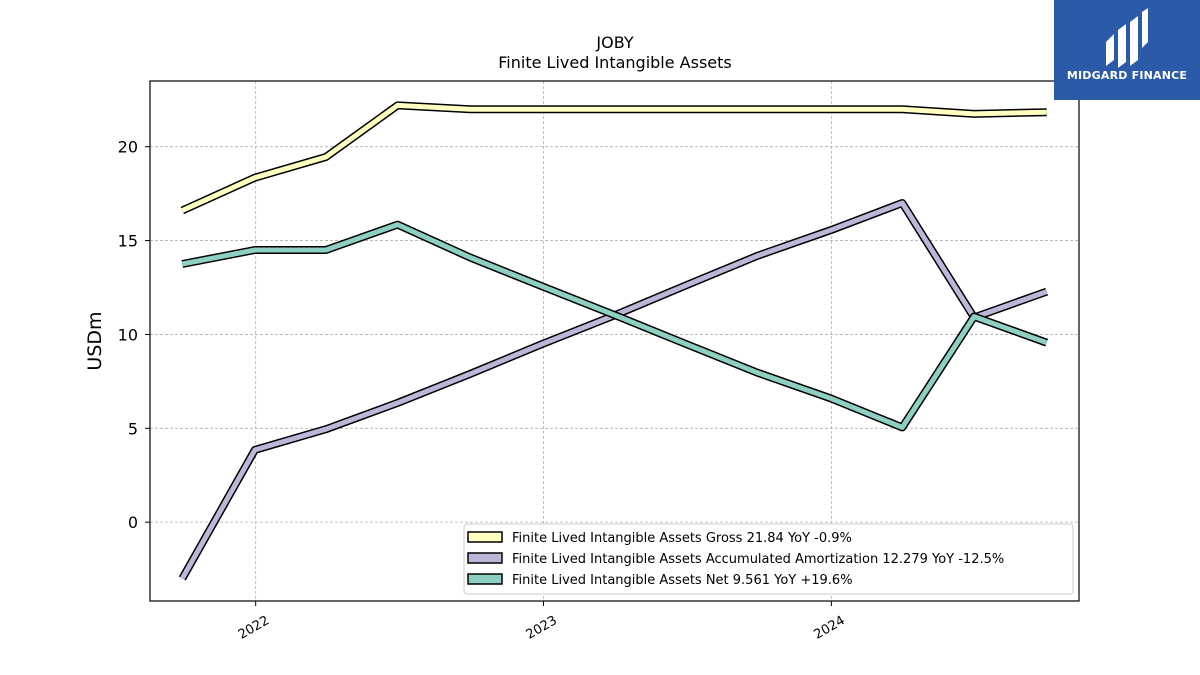 This screenshot has height=675, width=1200. Describe the element at coordinates (542, 628) in the screenshot. I see `x-tick-label: 2023` at that location.